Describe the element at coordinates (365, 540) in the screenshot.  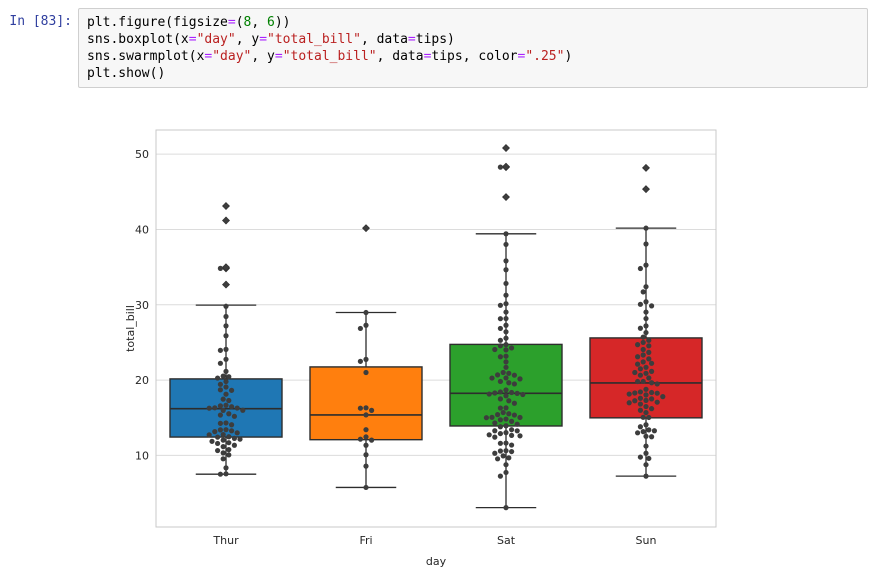
I see `x-tick-label: Fri` at that location.